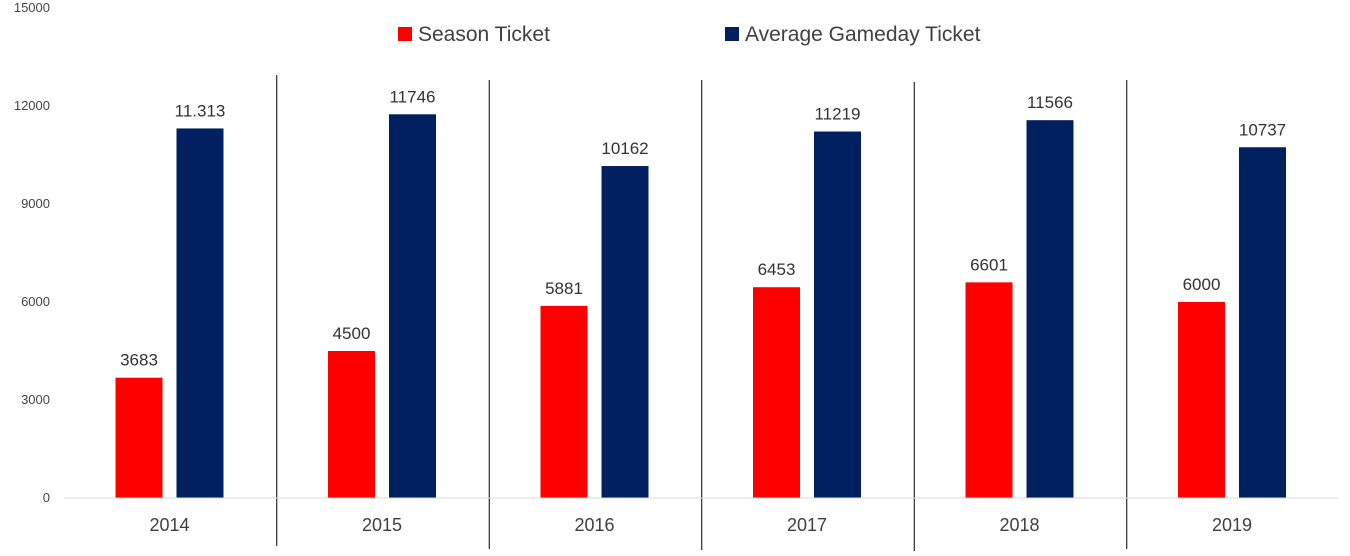 This screenshot has width=1350, height=556. I want to click on bar-season-ticket-2014, so click(139, 437).